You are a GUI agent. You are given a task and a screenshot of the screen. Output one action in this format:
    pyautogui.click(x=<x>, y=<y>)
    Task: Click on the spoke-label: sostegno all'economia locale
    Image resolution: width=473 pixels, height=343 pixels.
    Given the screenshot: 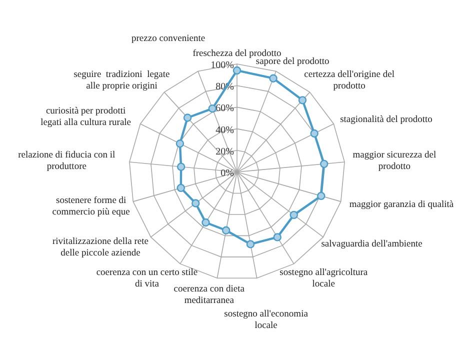 What is the action you would take?
    pyautogui.click(x=266, y=320)
    